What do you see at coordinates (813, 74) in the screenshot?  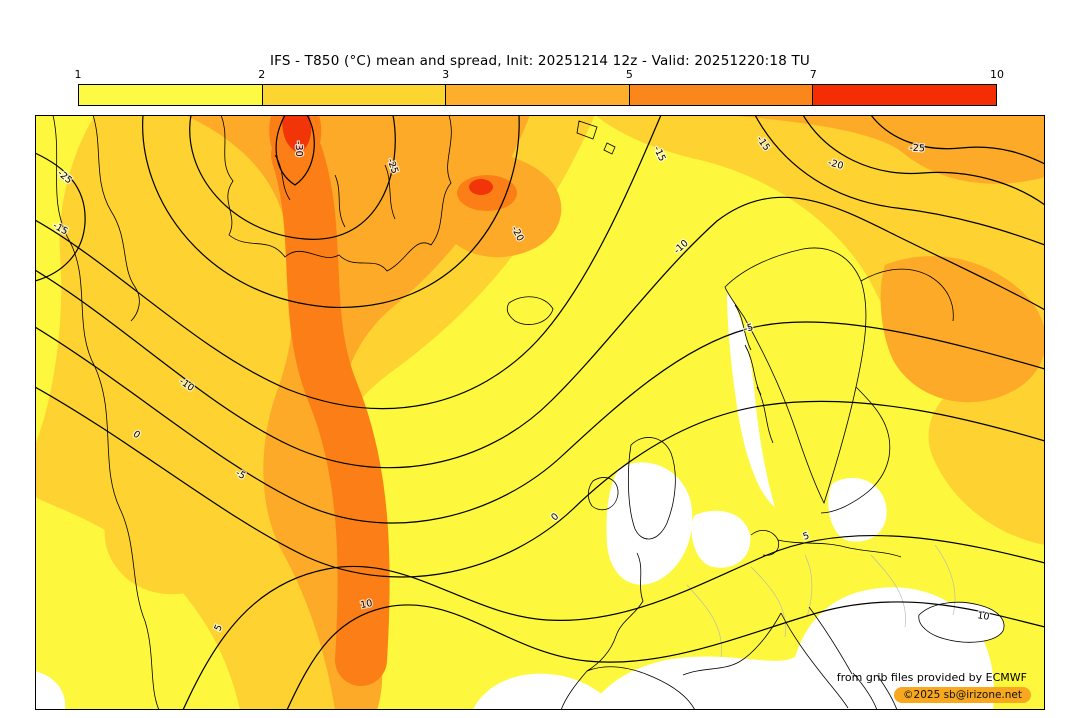 I see `colorbar-tick-label: 7` at bounding box center [813, 74].